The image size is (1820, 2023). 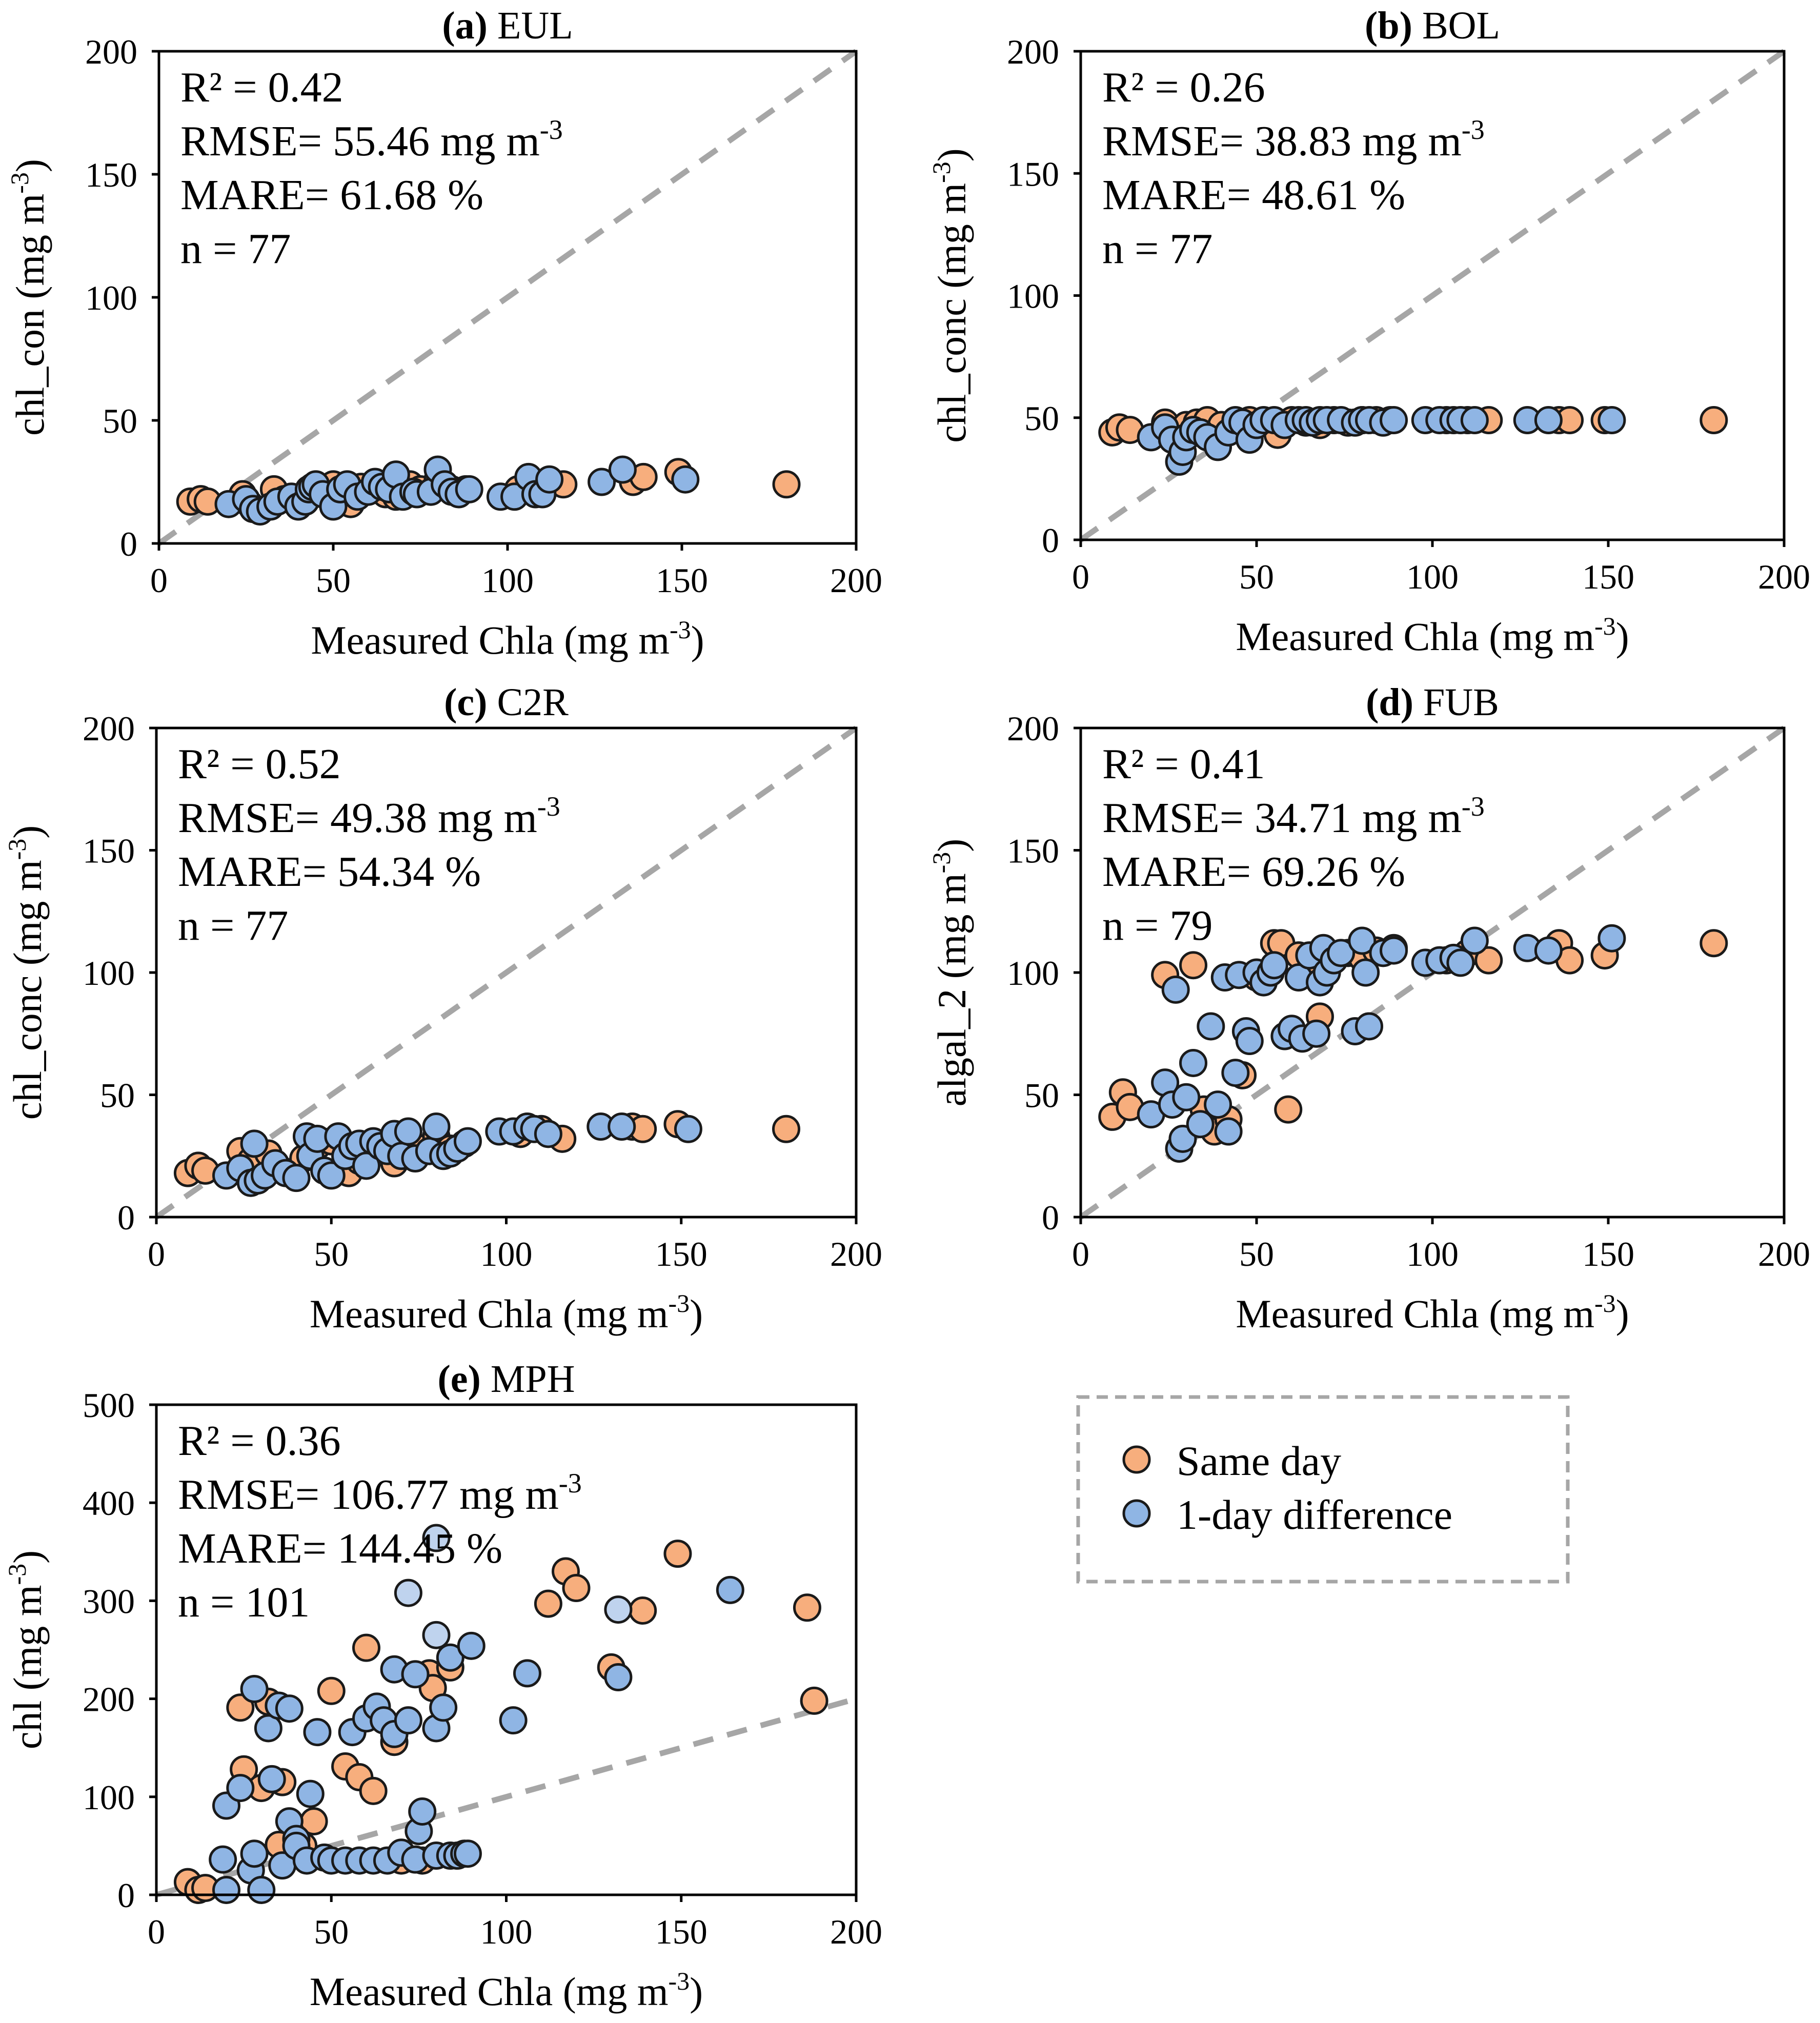 I want to click on panel-title: (c) C2R, so click(x=506, y=702).